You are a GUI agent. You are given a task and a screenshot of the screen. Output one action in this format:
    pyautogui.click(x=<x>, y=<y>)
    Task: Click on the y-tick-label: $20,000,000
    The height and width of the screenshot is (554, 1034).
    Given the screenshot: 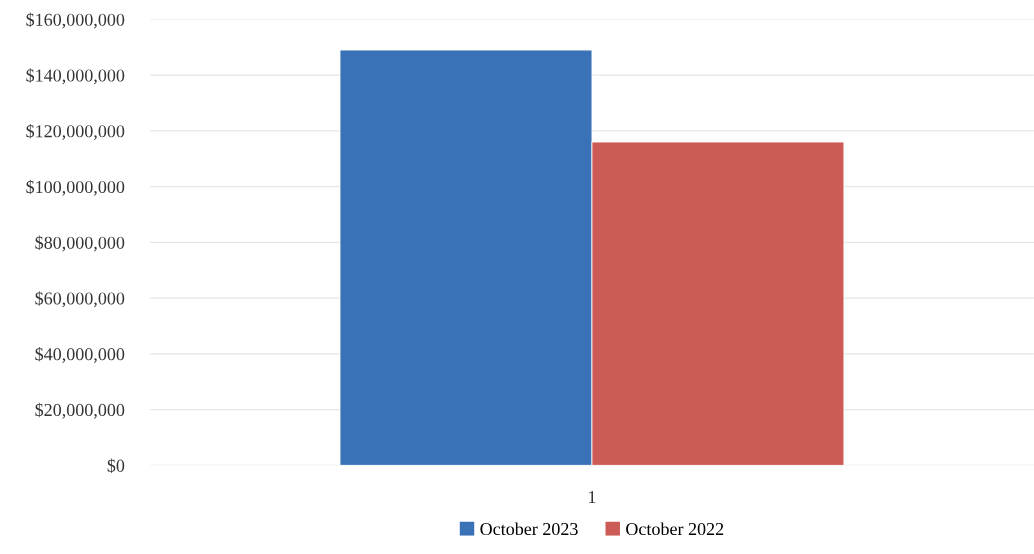 What is the action you would take?
    pyautogui.click(x=80, y=410)
    